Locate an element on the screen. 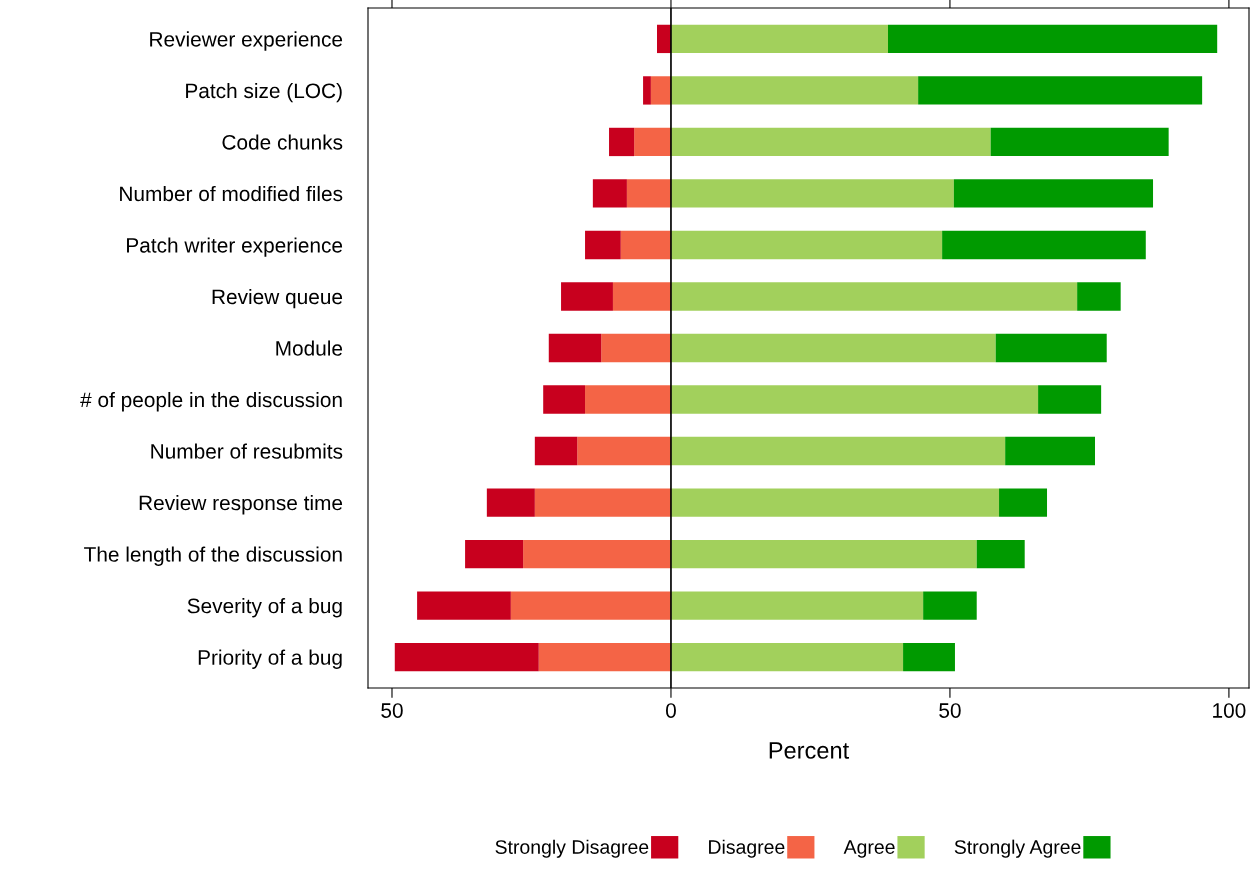 The image size is (1254, 876). x-tick-label: 0 is located at coordinates (670, 710).